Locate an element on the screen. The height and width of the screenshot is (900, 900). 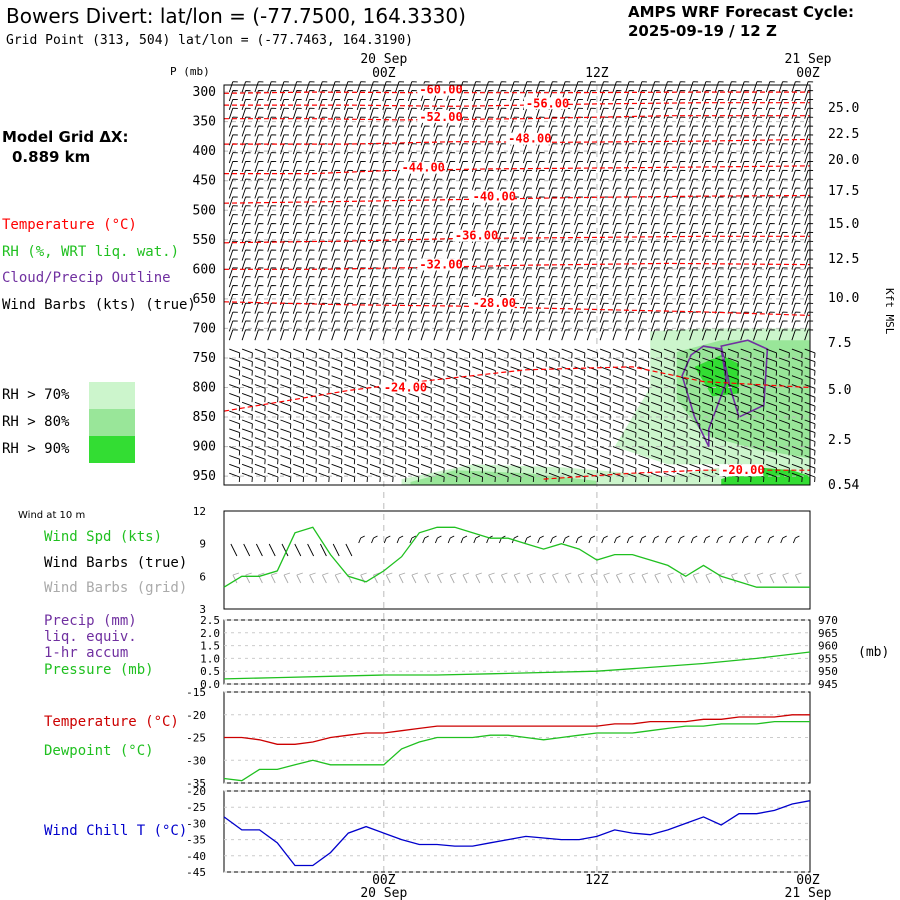
legend-wind-chill: Wind Chill T (°C) is located at coordinates (116, 831).